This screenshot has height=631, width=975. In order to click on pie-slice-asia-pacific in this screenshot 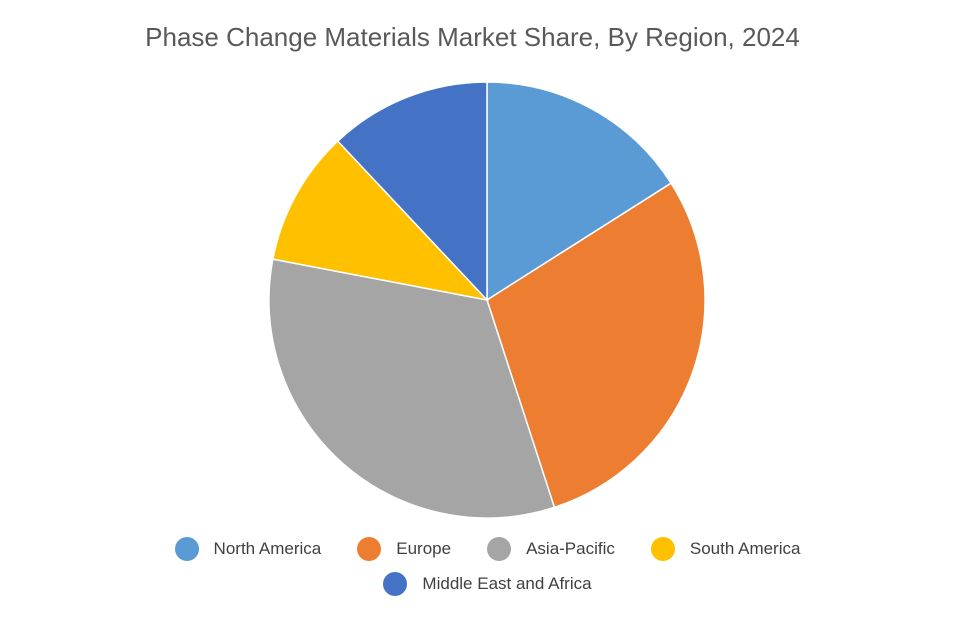, I will do `click(412, 388)`.